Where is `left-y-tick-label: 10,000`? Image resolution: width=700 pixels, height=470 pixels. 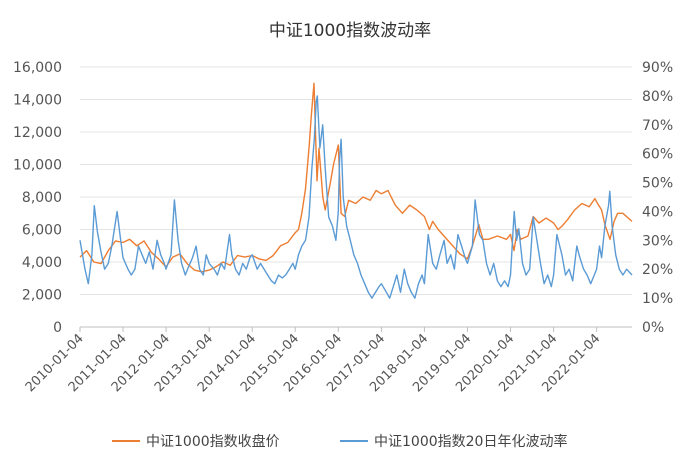
left-y-tick-label: 10,000 is located at coordinates (37, 166).